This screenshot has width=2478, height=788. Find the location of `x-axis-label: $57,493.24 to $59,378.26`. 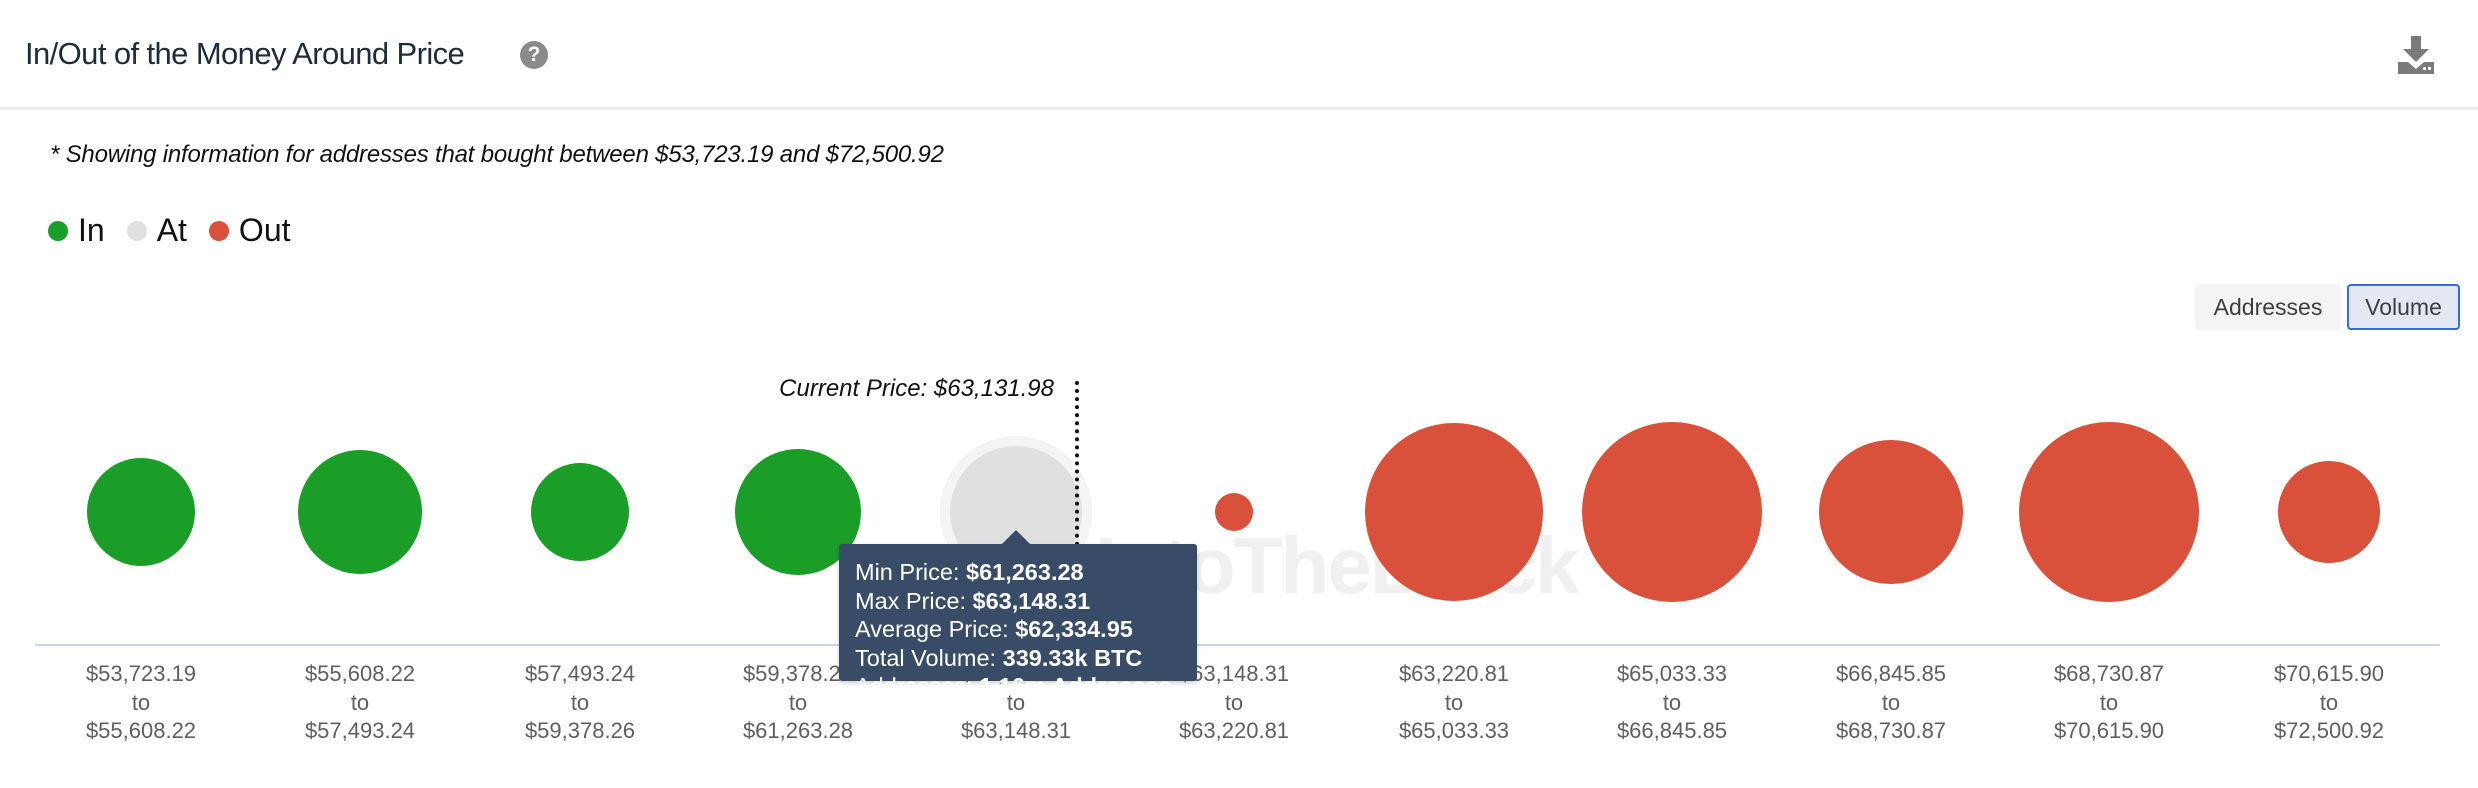

x-axis-label: $57,493.24 to $59,378.26 is located at coordinates (580, 703).